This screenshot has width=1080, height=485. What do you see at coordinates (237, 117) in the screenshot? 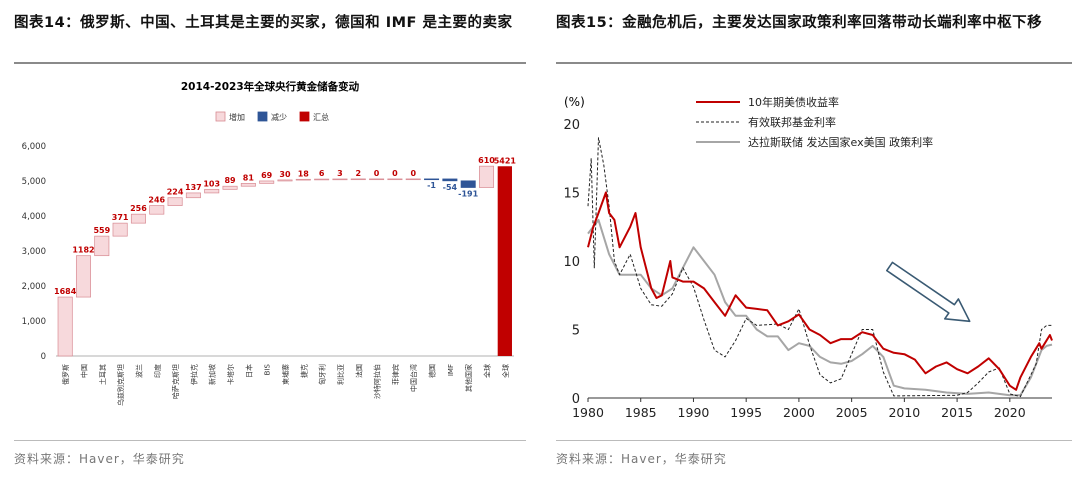
I see `legend-label: 增加` at bounding box center [237, 117].